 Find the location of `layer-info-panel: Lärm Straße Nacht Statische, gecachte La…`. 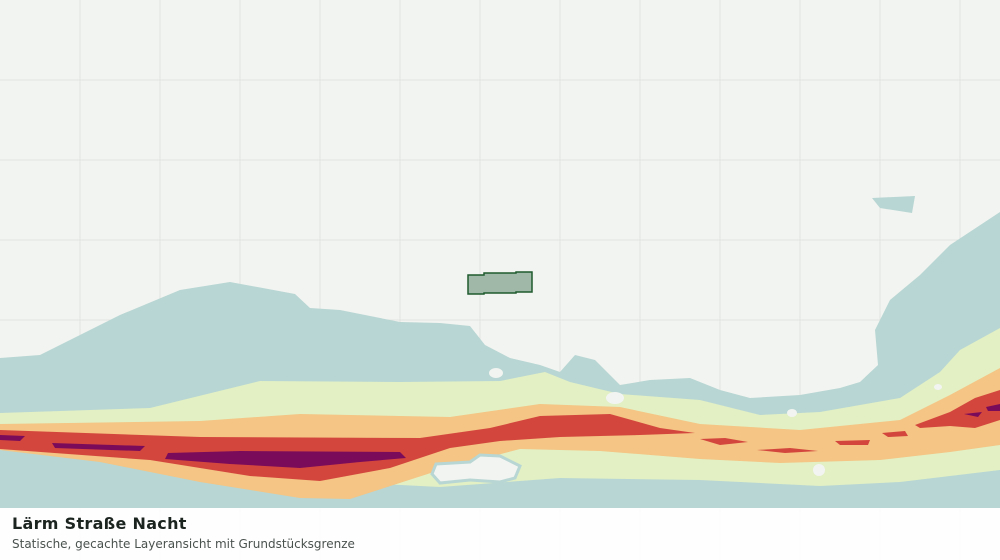

layer-info-panel: Lärm Straße Nacht Statische, gecachte La… is located at coordinates (500, 534).